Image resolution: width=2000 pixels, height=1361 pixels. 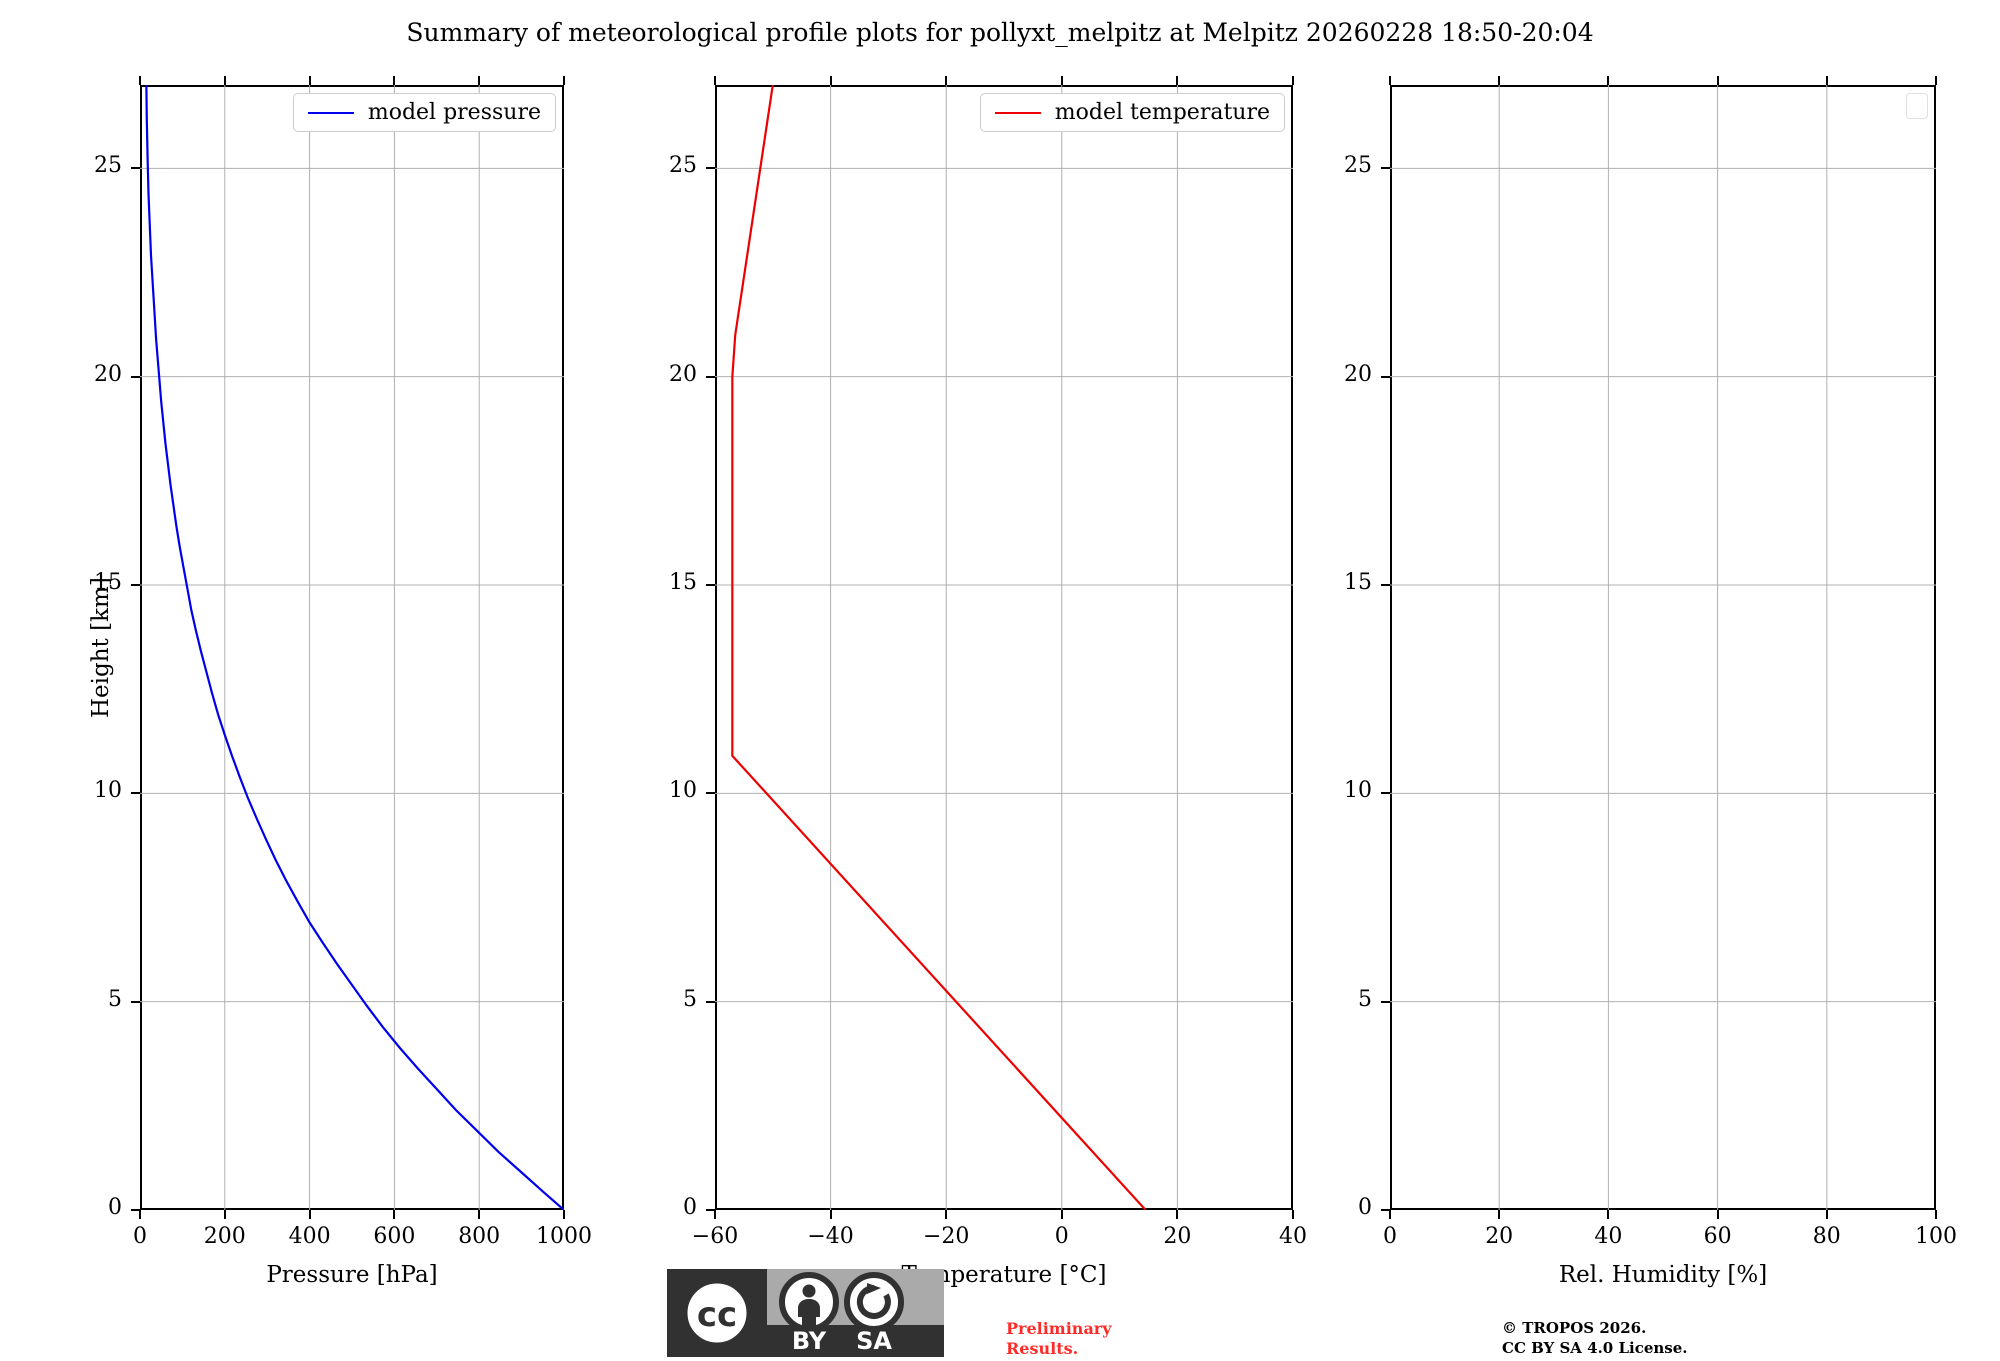 What do you see at coordinates (101, 647) in the screenshot?
I see `y-axis-label: Height [km]` at bounding box center [101, 647].